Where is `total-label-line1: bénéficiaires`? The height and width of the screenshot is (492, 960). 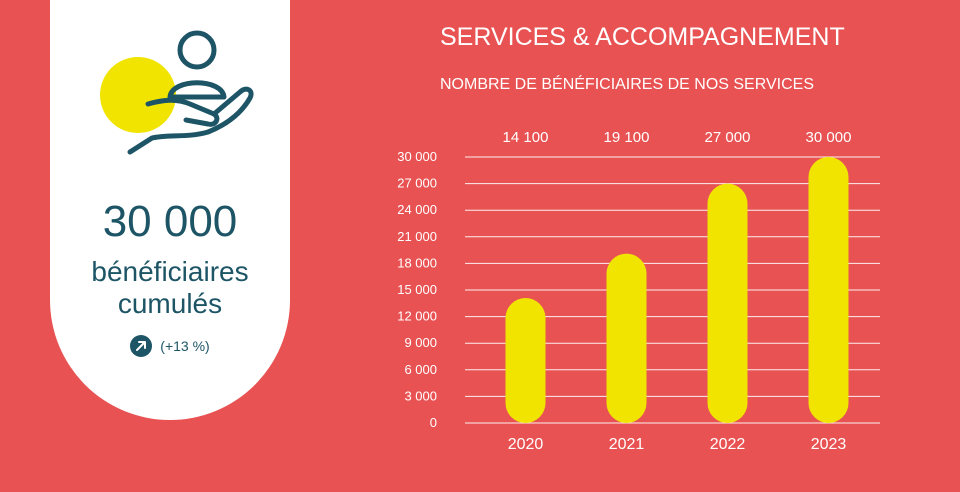
total-label-line1: bénéficiaires is located at coordinates (170, 271).